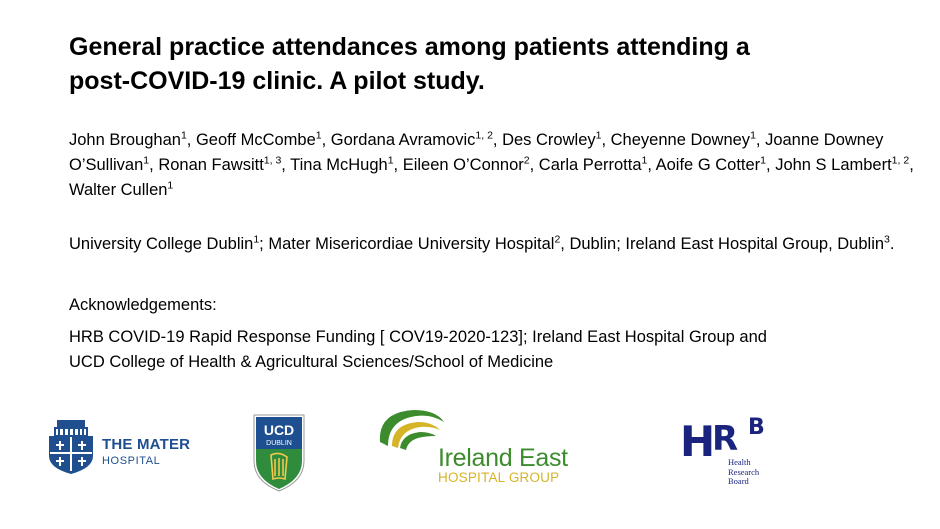 The image size is (940, 529). Describe the element at coordinates (118, 190) in the screenshot. I see `author-name: Walter Cullen` at that location.